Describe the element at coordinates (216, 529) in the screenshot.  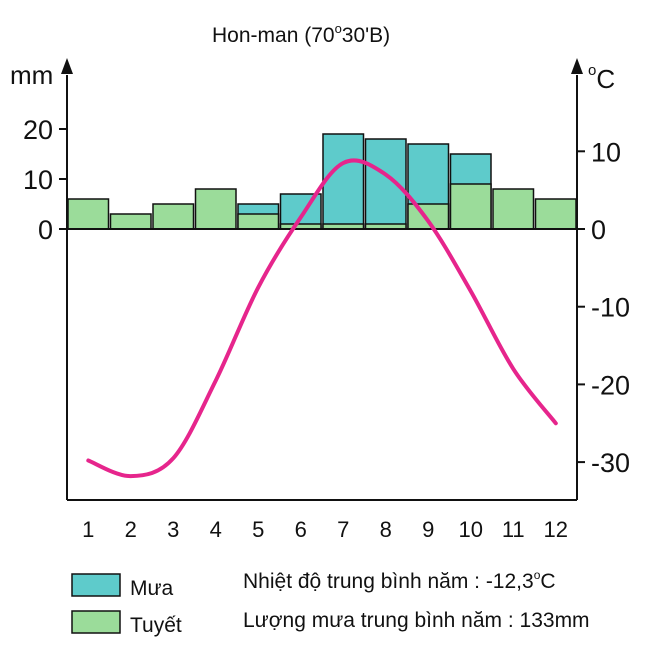
I see `month-label-4: 4` at that location.